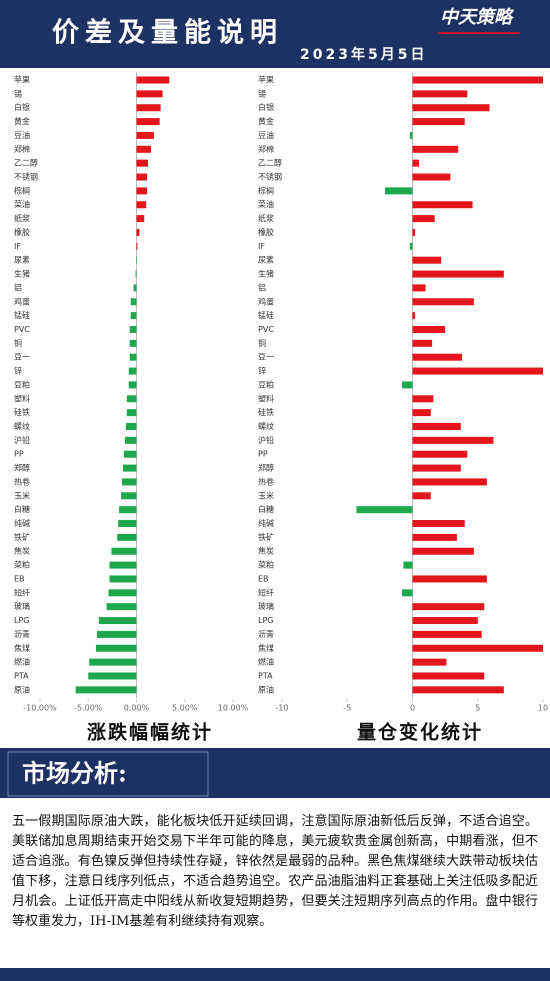 Image resolution: width=550 pixels, height=981 pixels. What do you see at coordinates (266, 495) in the screenshot?
I see `y-tick-label: 玉米` at bounding box center [266, 495].